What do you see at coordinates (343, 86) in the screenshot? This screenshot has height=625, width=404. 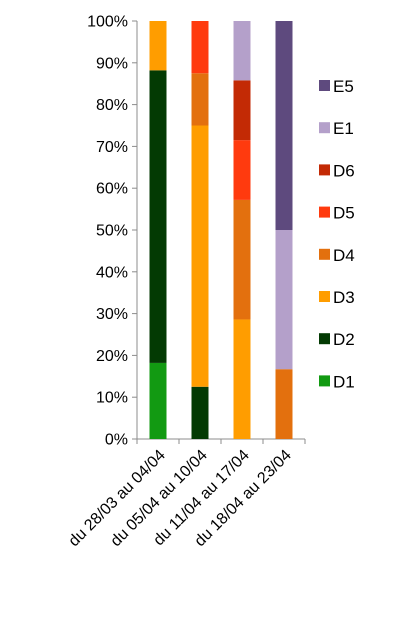 I see `legend-label: E5` at bounding box center [343, 86].